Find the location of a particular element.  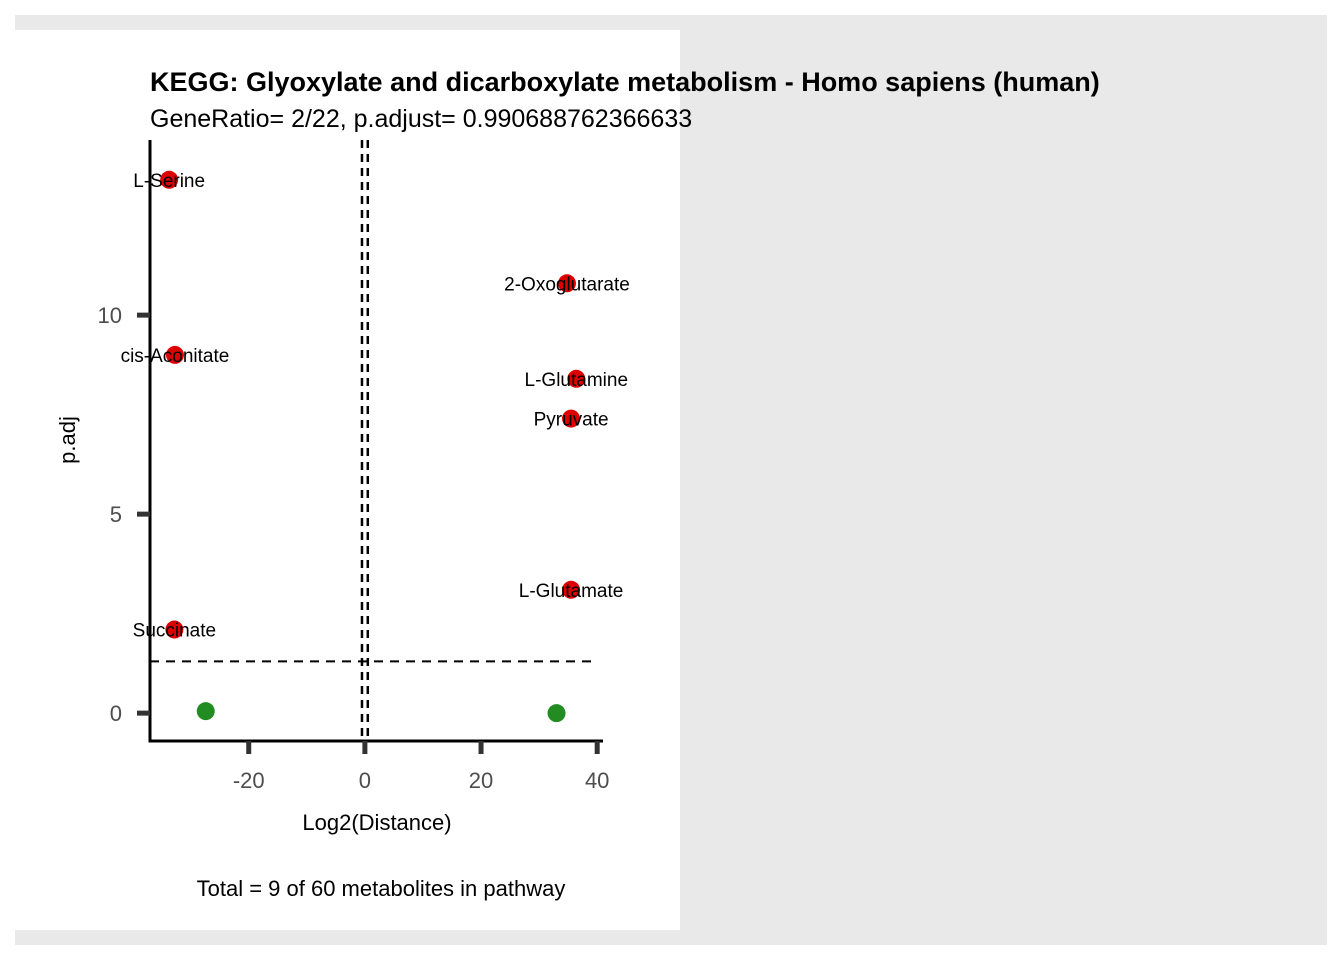

point-label-1: 2-Oxoglutarate is located at coordinates (567, 284).